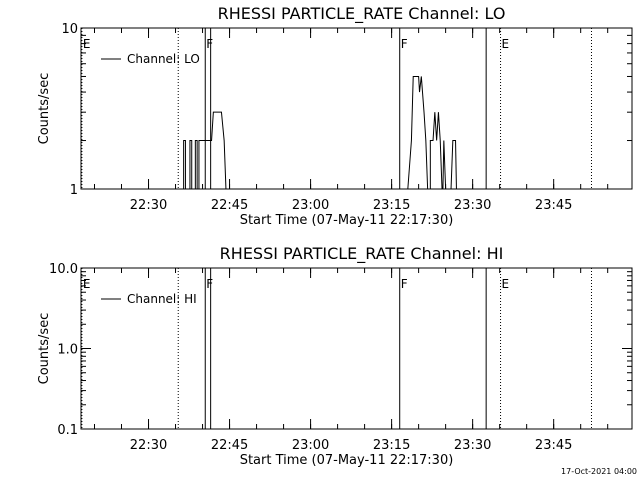 The image size is (640, 480). What do you see at coordinates (316, 132) in the screenshot?
I see `chart-0-series-line` at bounding box center [316, 132].